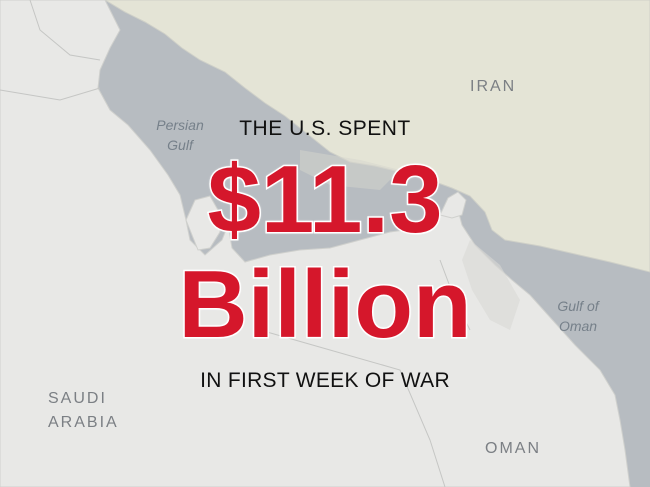  What do you see at coordinates (83, 422) in the screenshot?
I see `label-saudi-arabia-line2: ARABIA` at bounding box center [83, 422].